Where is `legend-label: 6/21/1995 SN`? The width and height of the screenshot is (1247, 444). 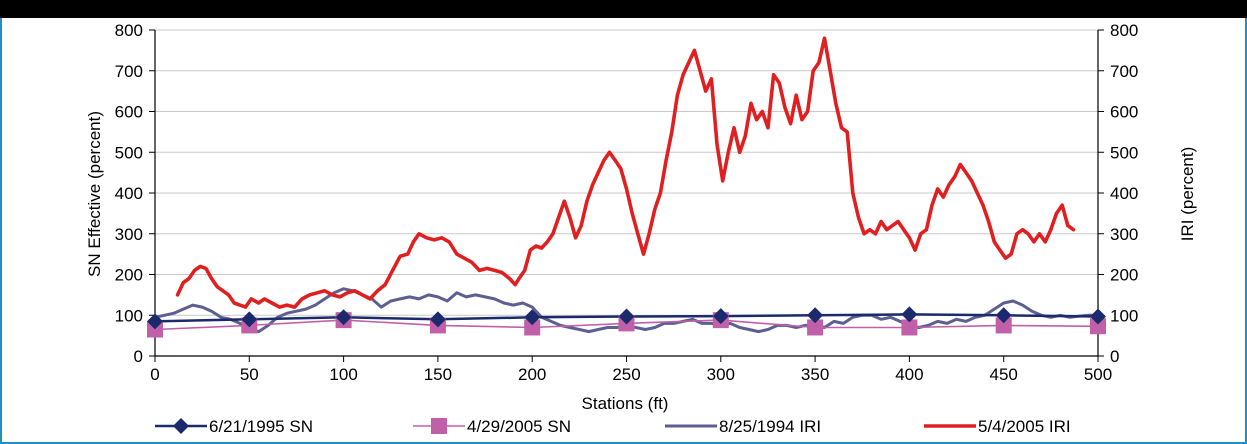 legend-label: 6/21/1995 SN is located at coordinates (261, 426).